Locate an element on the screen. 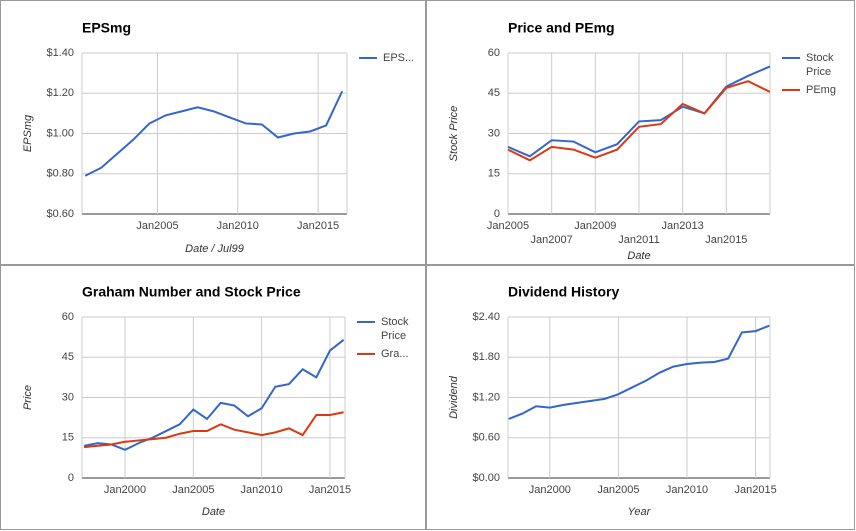 This screenshot has width=856, height=531. y-tick-label: $1.00 is located at coordinates (60, 133).